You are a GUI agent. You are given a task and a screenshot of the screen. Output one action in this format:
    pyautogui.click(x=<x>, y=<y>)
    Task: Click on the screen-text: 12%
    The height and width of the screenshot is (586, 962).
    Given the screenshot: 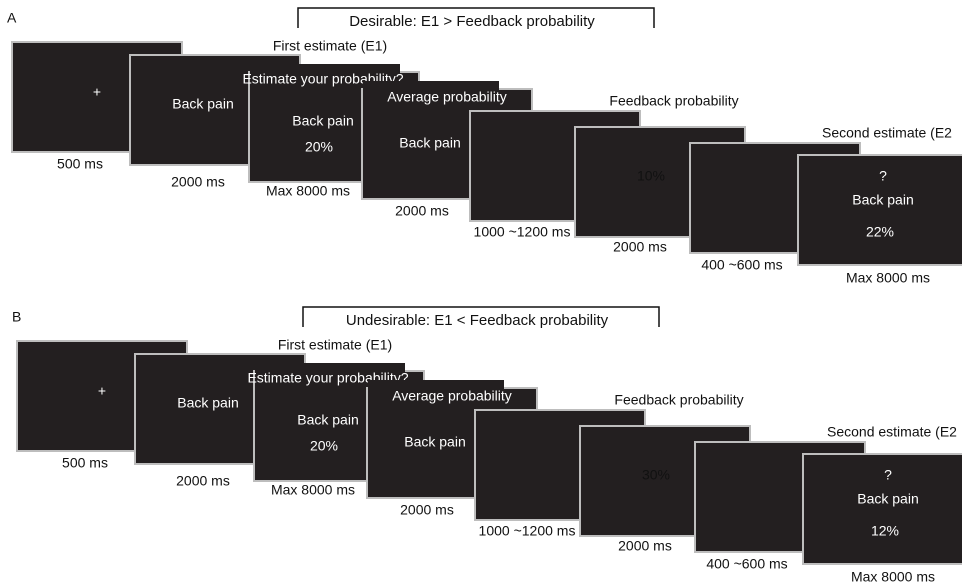 What is the action you would take?
    pyautogui.click(x=885, y=531)
    